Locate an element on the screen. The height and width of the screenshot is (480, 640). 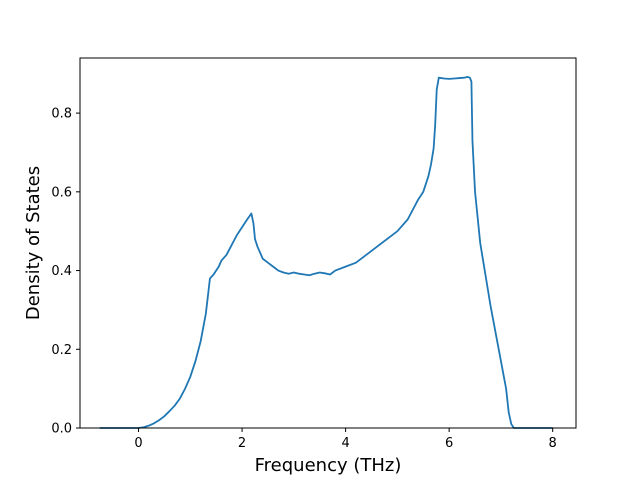
y-axis-label: Density of States is located at coordinates (33, 243).